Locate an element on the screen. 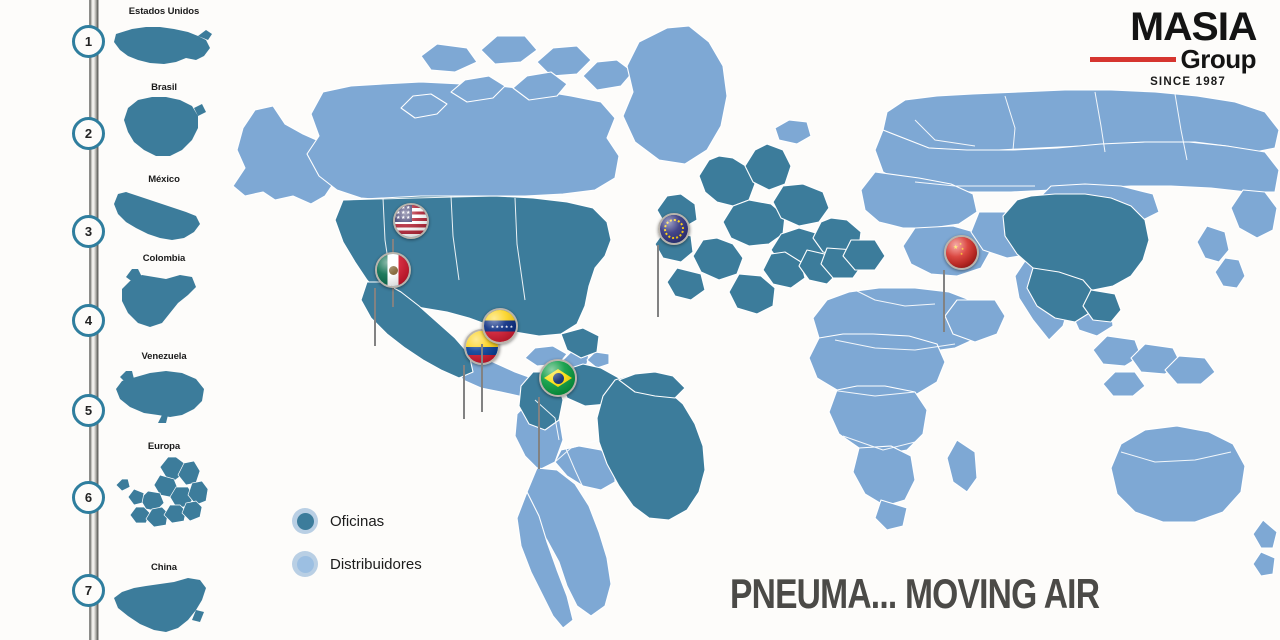 The width and height of the screenshot is (1280, 640). logo-wordmark: MASIA is located at coordinates (1193, 27).